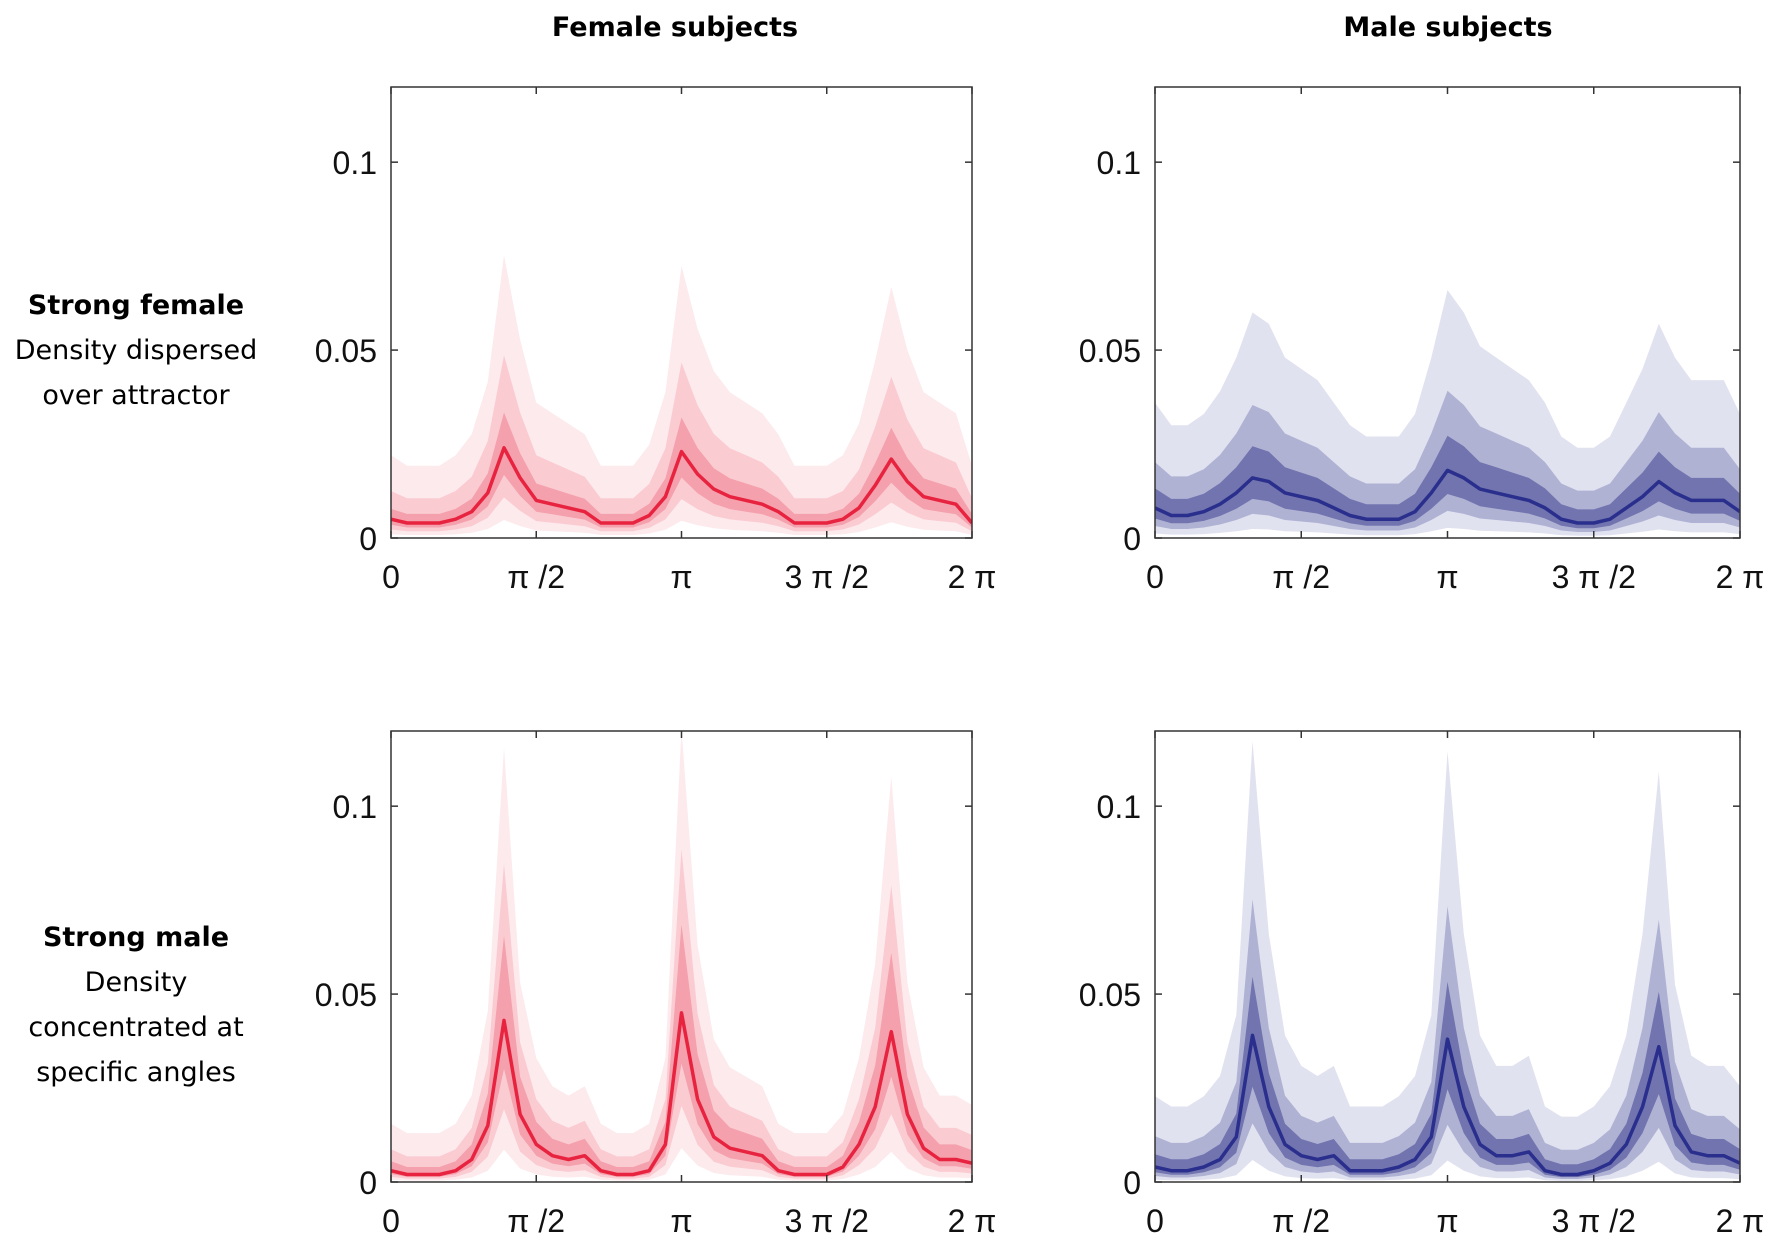 This screenshot has height=1247, width=1772. What do you see at coordinates (136, 937) in the screenshot?
I see `row-title: Strong male` at bounding box center [136, 937].